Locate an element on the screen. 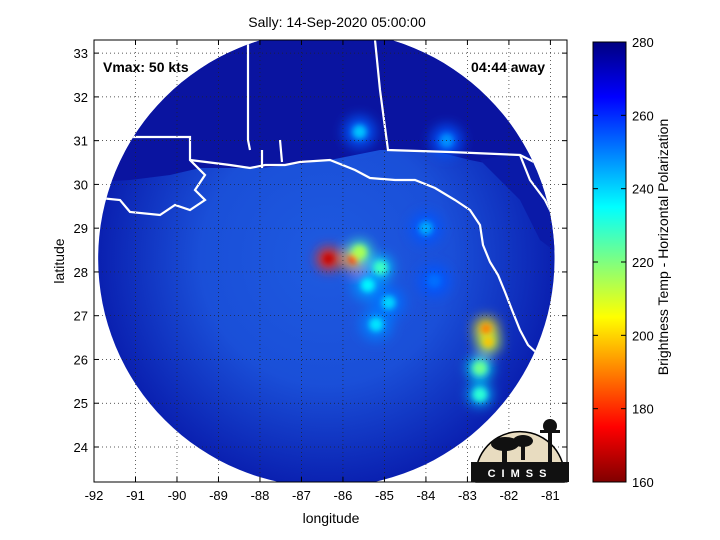 Image resolution: width=720 pixels, height=540 pixels. time-away-annotation: 04:44 away is located at coordinates (508, 67).